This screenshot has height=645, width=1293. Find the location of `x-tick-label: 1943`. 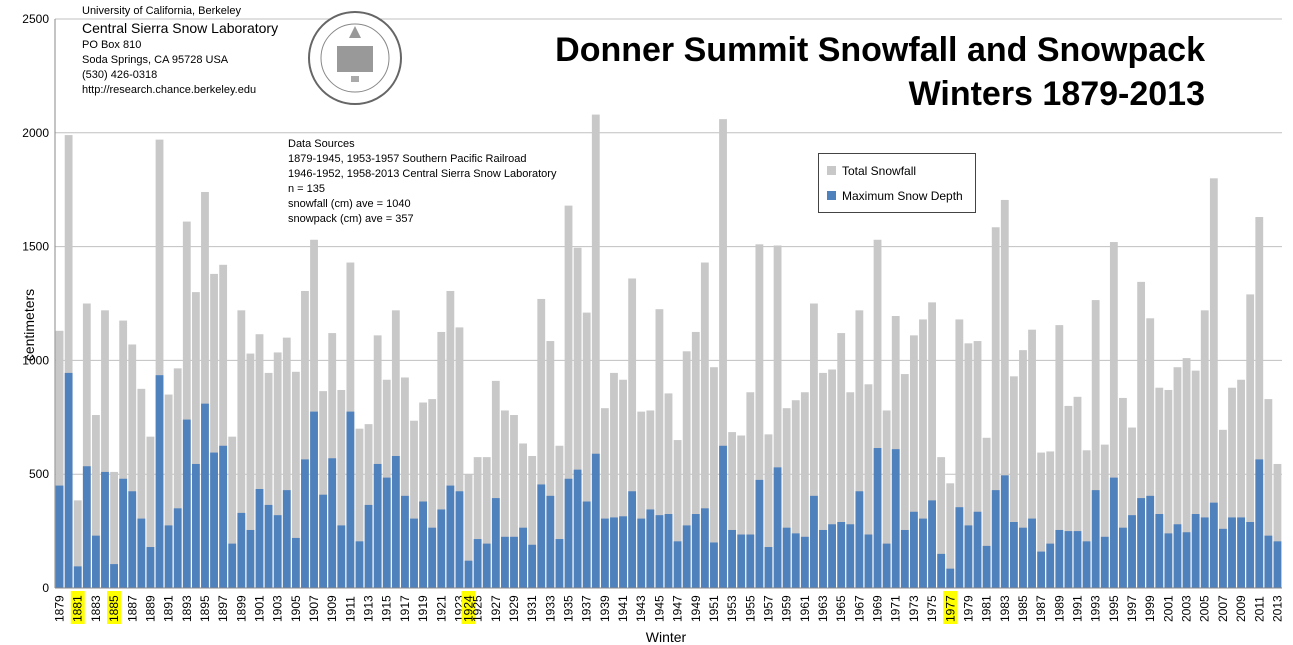

x-tick-label: 1943 is located at coordinates (641, 608).